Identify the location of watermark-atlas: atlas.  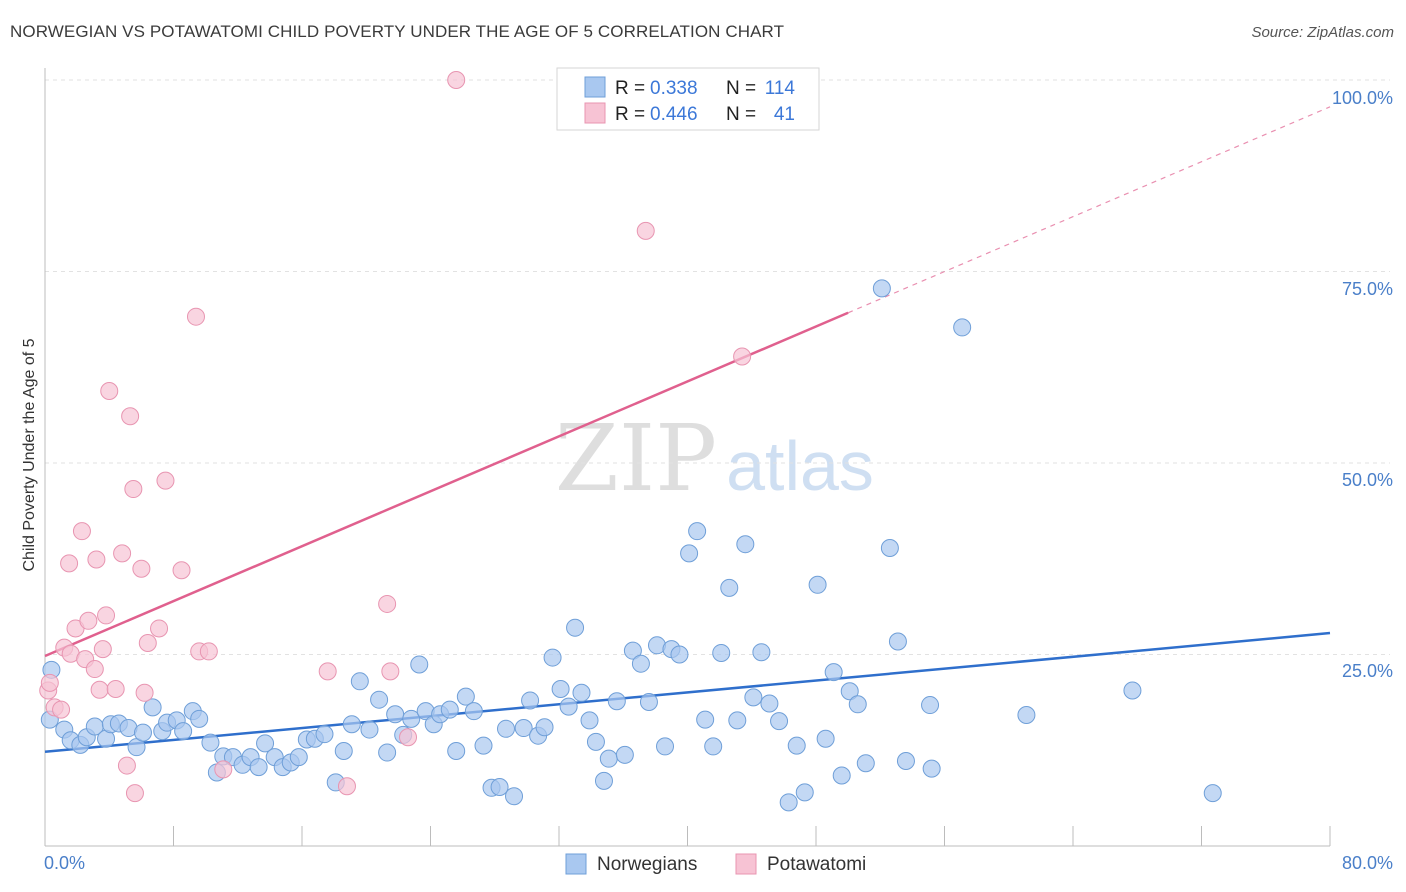
(800, 466).